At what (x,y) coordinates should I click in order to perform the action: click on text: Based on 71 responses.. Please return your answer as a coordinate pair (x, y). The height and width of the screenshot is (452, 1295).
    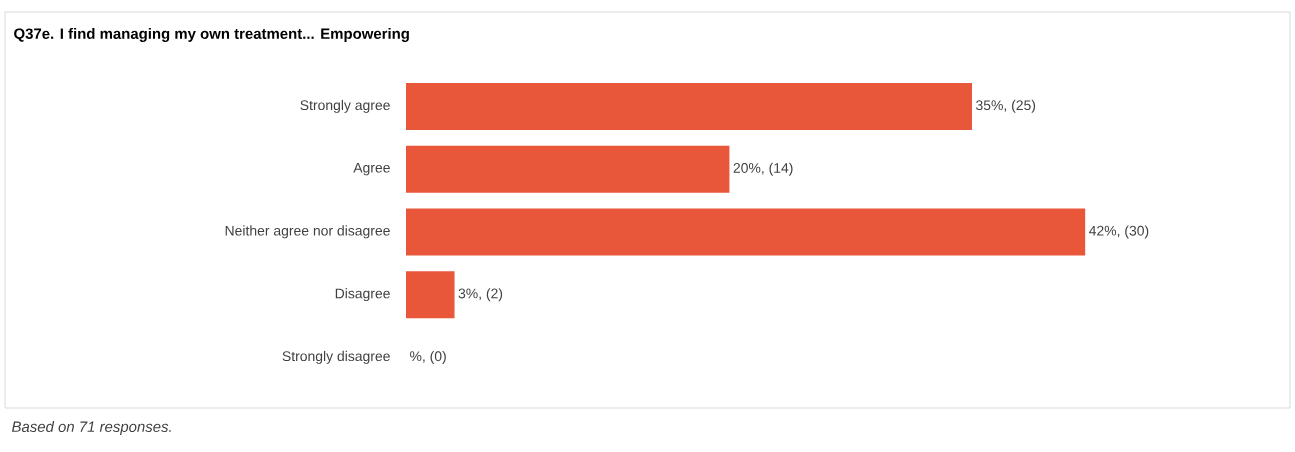
    Looking at the image, I should click on (91, 428).